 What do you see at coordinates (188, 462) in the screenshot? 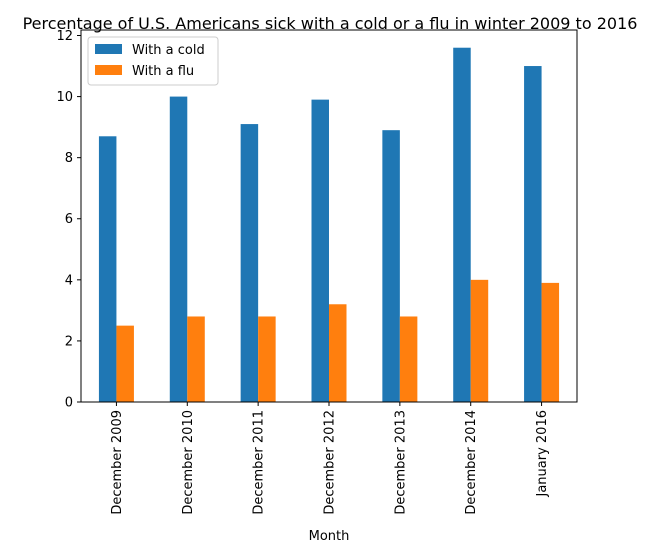
I see `x-tick-label: December 2010` at bounding box center [188, 462].